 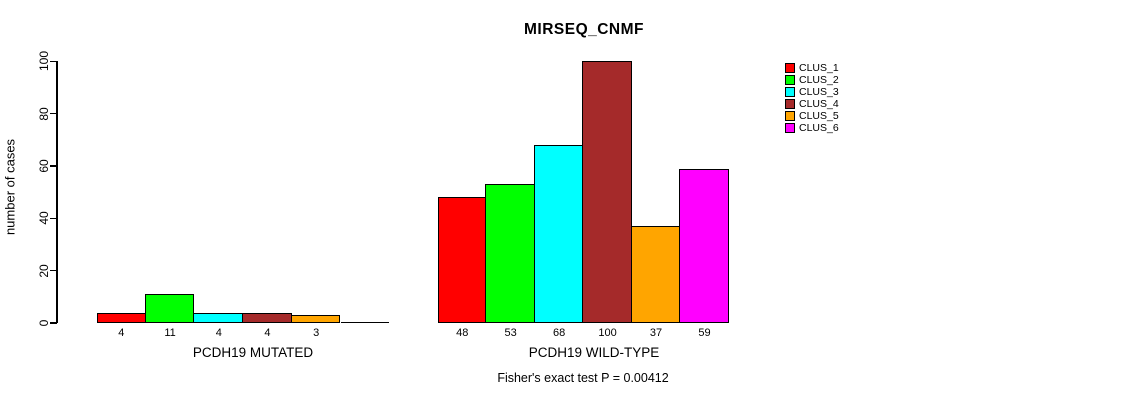 I want to click on y-axis-label: number of cases, so click(x=10, y=187).